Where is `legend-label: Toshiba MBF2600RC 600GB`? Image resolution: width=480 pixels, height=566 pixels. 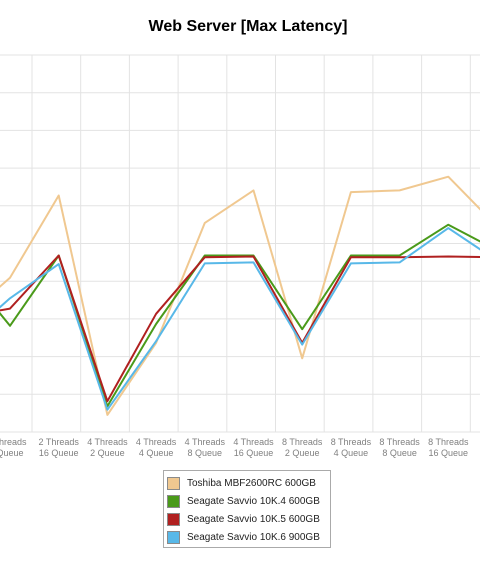 legend-label: Toshiba MBF2600RC 600GB is located at coordinates (251, 483).